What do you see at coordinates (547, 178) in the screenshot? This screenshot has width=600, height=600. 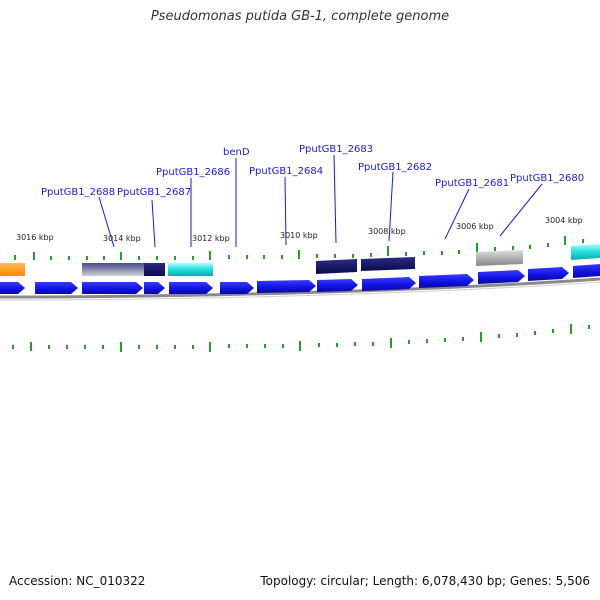 I see `gene-label-pputgb1-2680: PputGB1_2680` at bounding box center [547, 178].